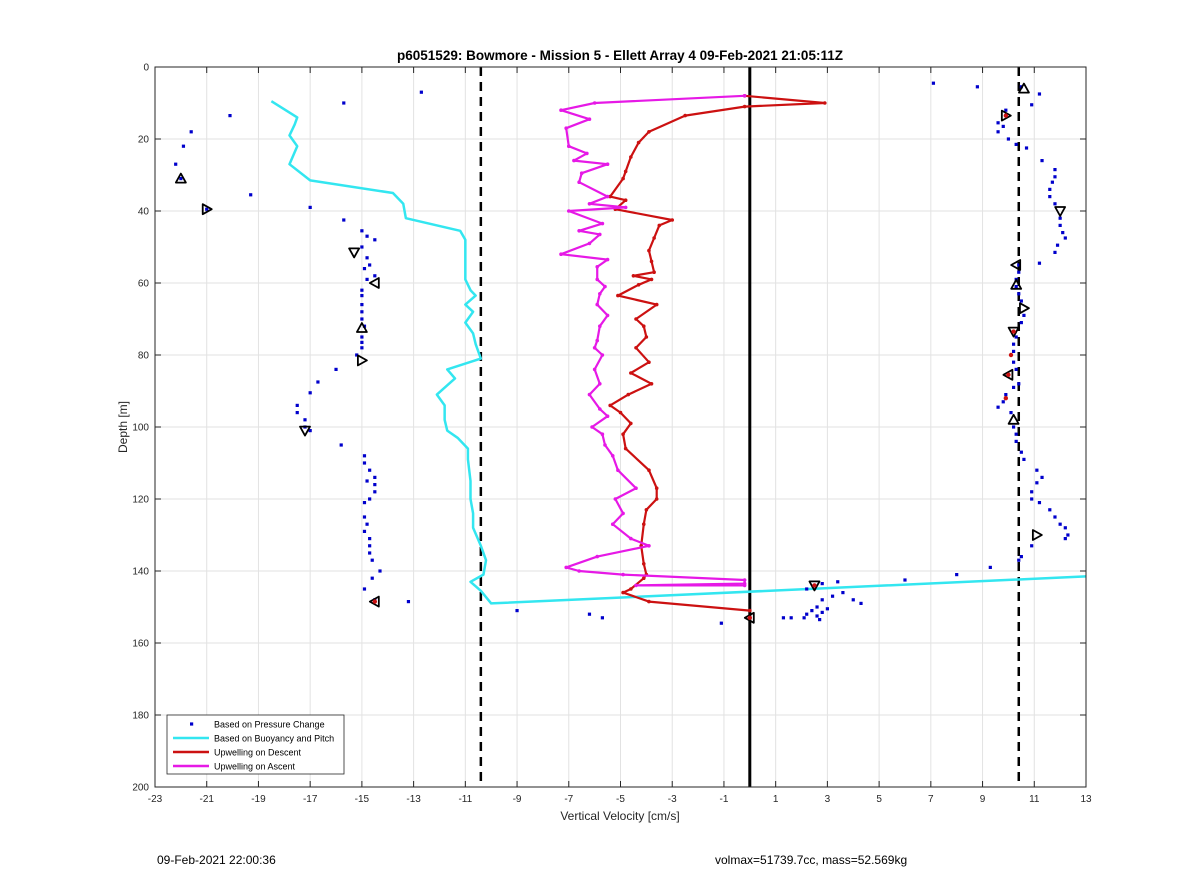  I want to click on y-tick-label: 80, so click(144, 356).